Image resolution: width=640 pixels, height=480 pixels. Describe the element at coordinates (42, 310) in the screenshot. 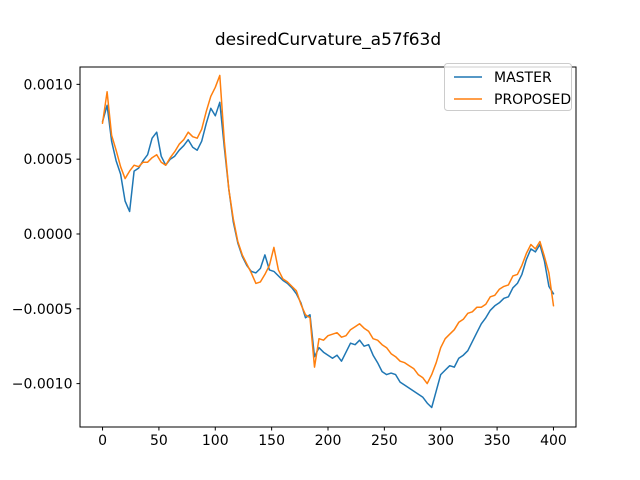

I see `y-tick-label: −0.0005` at that location.